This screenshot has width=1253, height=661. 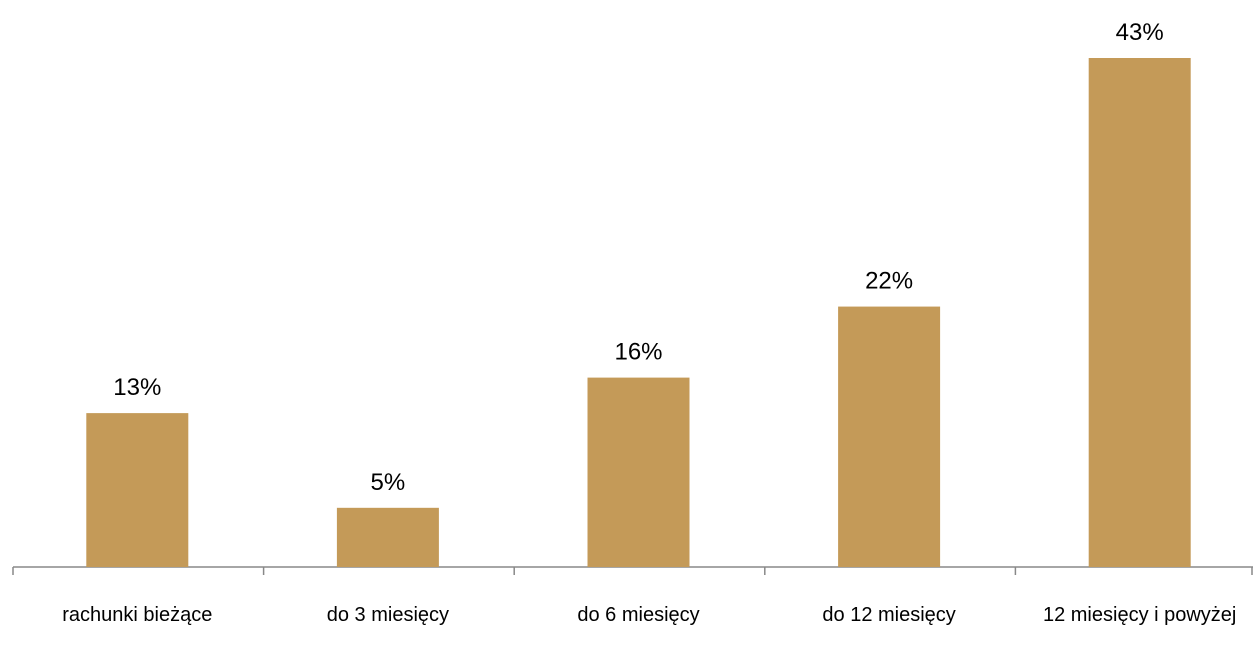 What do you see at coordinates (889, 281) in the screenshot?
I see `value-label: 22%` at bounding box center [889, 281].